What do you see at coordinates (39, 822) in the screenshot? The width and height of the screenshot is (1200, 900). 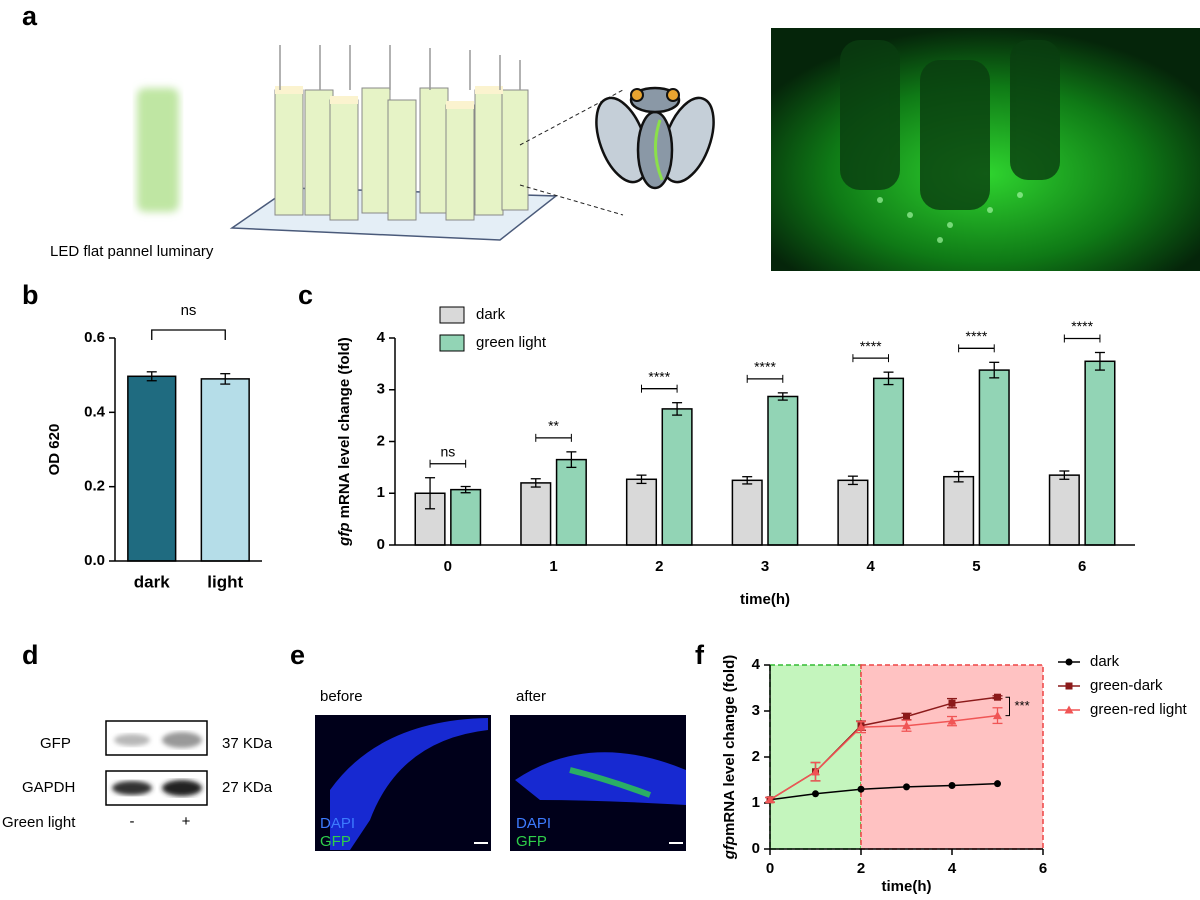 I see `blot-condition: Green light` at bounding box center [39, 822].